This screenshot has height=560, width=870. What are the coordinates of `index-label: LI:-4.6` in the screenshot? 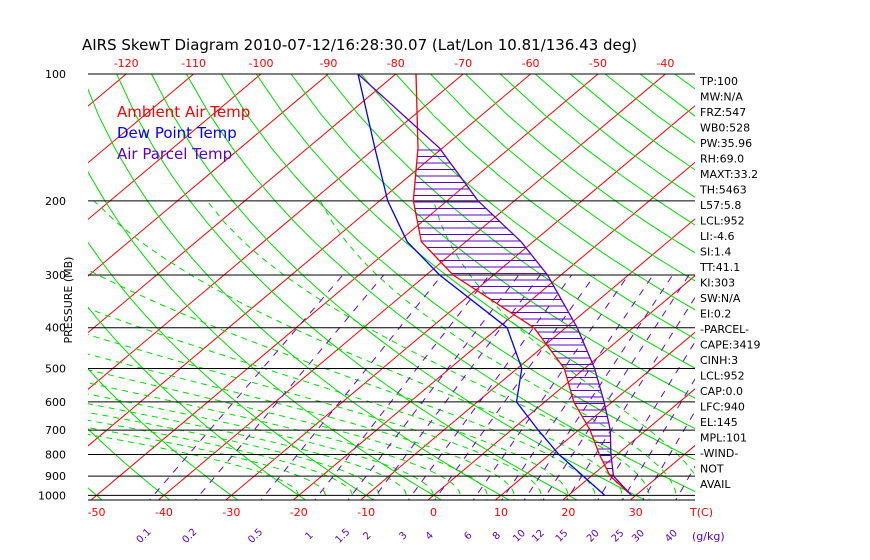 It's located at (717, 236).